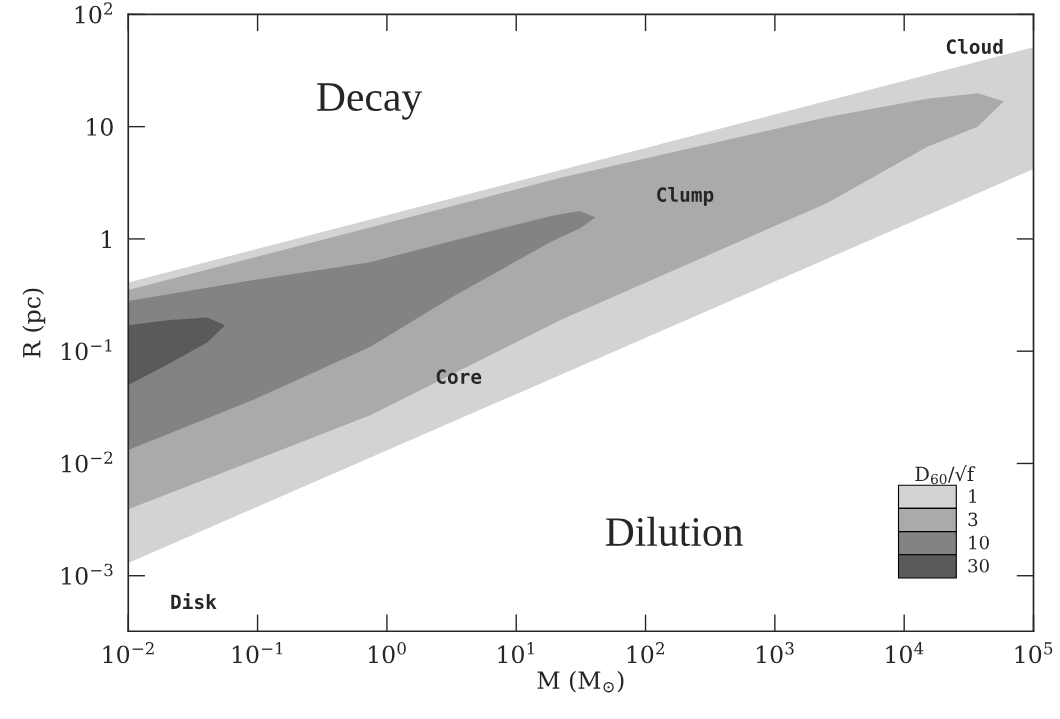 The width and height of the screenshot is (1060, 719). I want to click on annotation: Dilution, so click(674, 531).